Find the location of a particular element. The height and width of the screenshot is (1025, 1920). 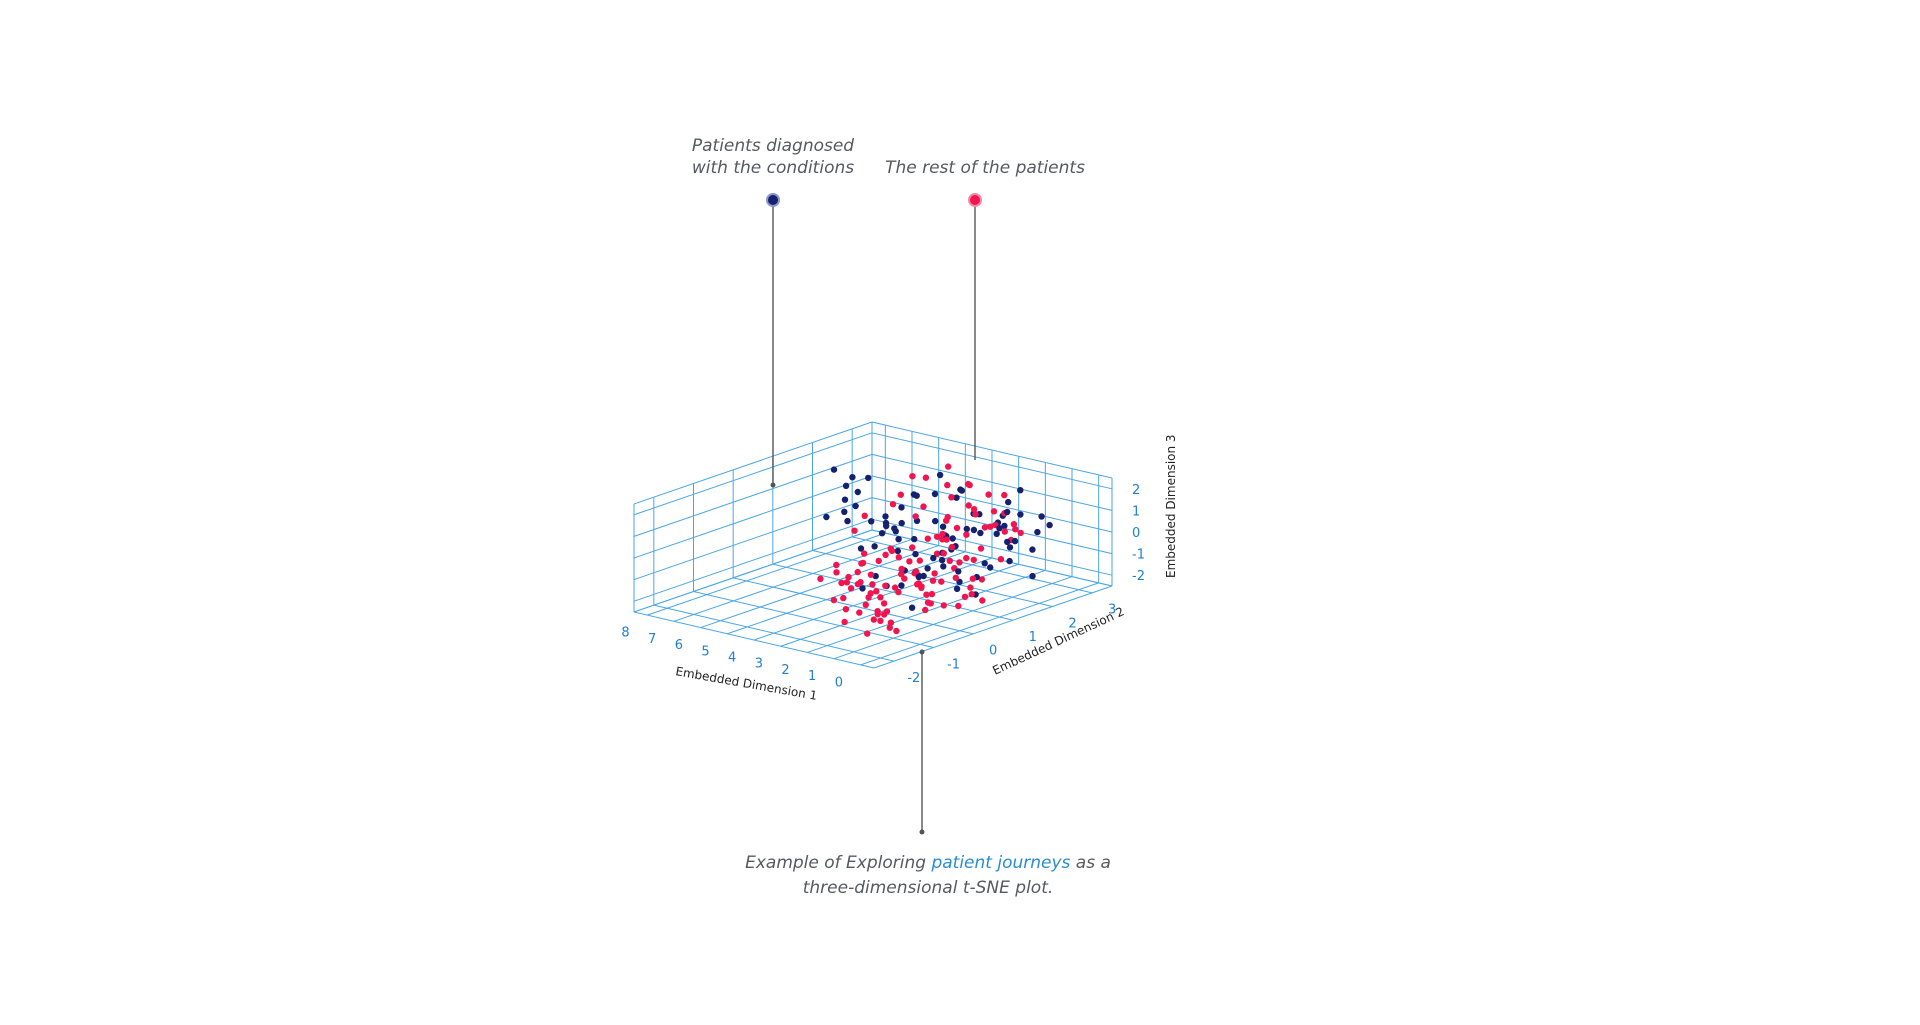

caption-leader-bottom-dot is located at coordinates (922, 832).